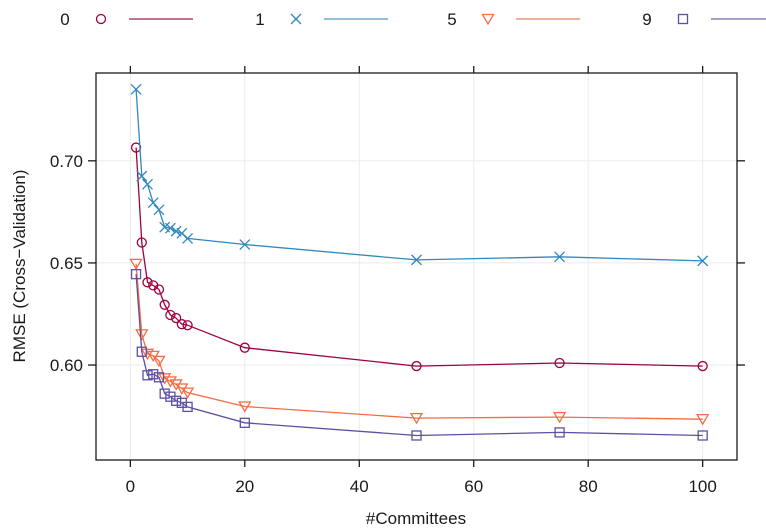  What do you see at coordinates (413, 19) in the screenshot?
I see `legend: 0 1 5 9` at bounding box center [413, 19].